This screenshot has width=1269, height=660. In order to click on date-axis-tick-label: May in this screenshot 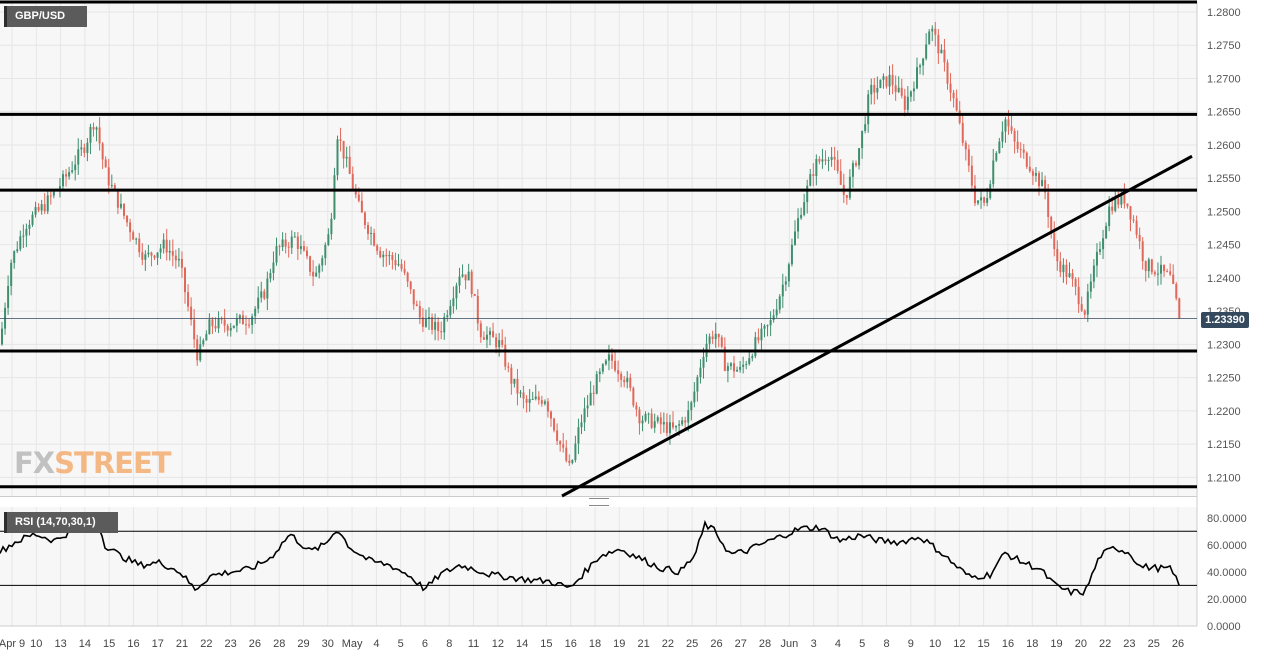, I will do `click(352, 644)`.